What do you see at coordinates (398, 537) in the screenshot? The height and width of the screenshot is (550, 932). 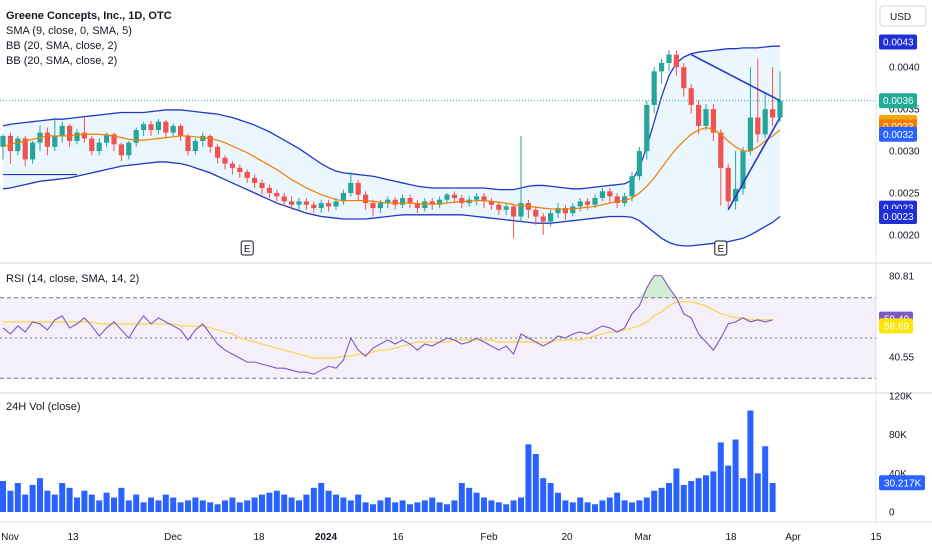 I see `time-axis-tick: 16` at bounding box center [398, 537].